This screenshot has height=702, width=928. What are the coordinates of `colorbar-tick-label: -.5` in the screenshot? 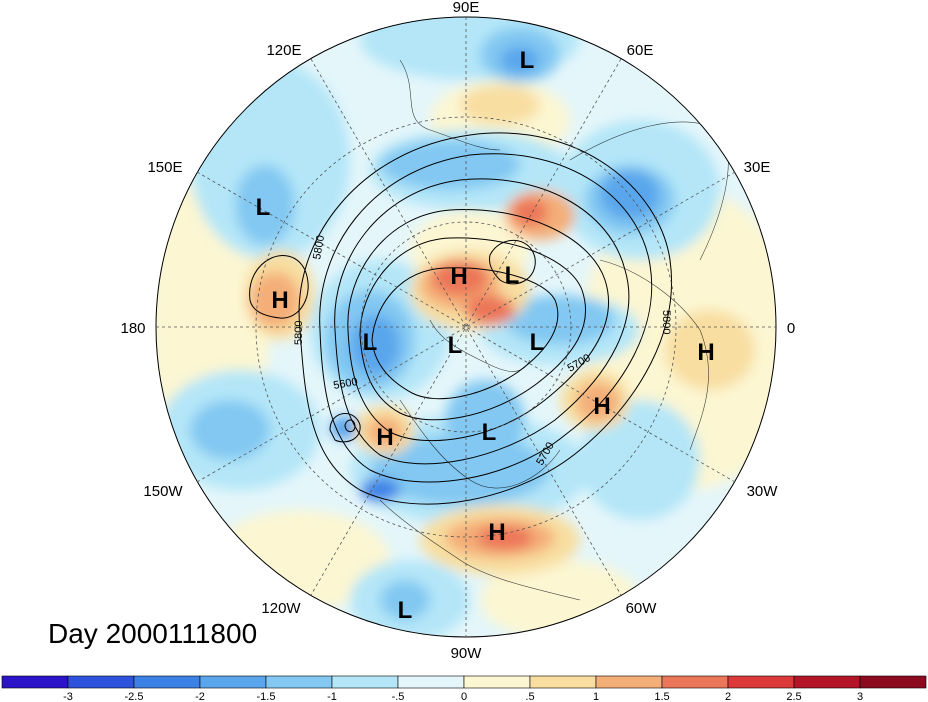 It's located at (398, 696).